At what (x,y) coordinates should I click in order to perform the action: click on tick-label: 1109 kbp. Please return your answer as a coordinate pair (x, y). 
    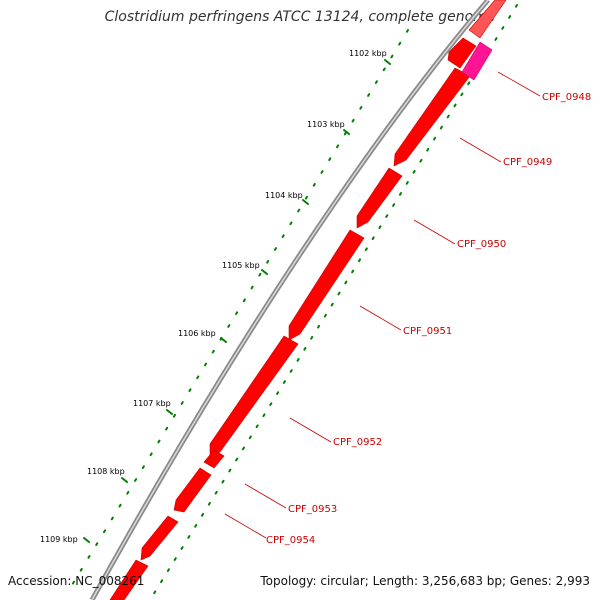
    Looking at the image, I should click on (59, 539).